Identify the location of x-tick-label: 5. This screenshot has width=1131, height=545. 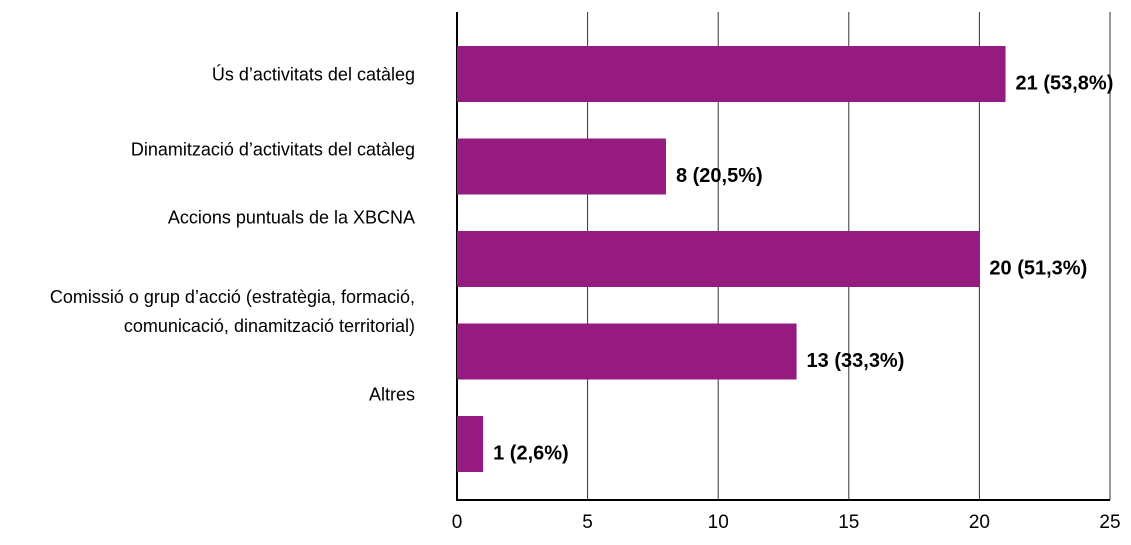
(587, 522).